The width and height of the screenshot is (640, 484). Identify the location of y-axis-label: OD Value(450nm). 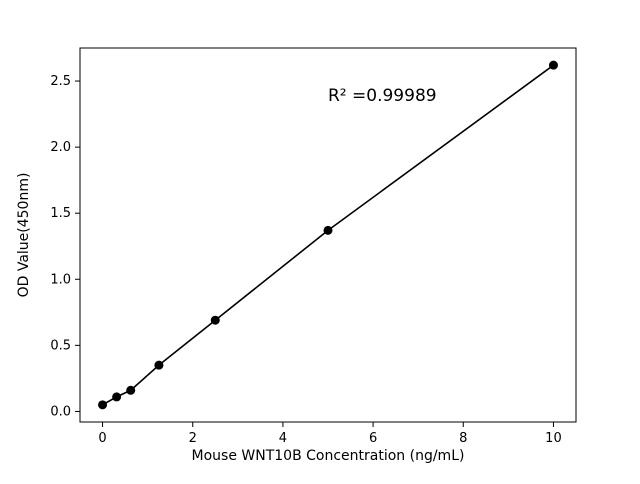
(24, 235).